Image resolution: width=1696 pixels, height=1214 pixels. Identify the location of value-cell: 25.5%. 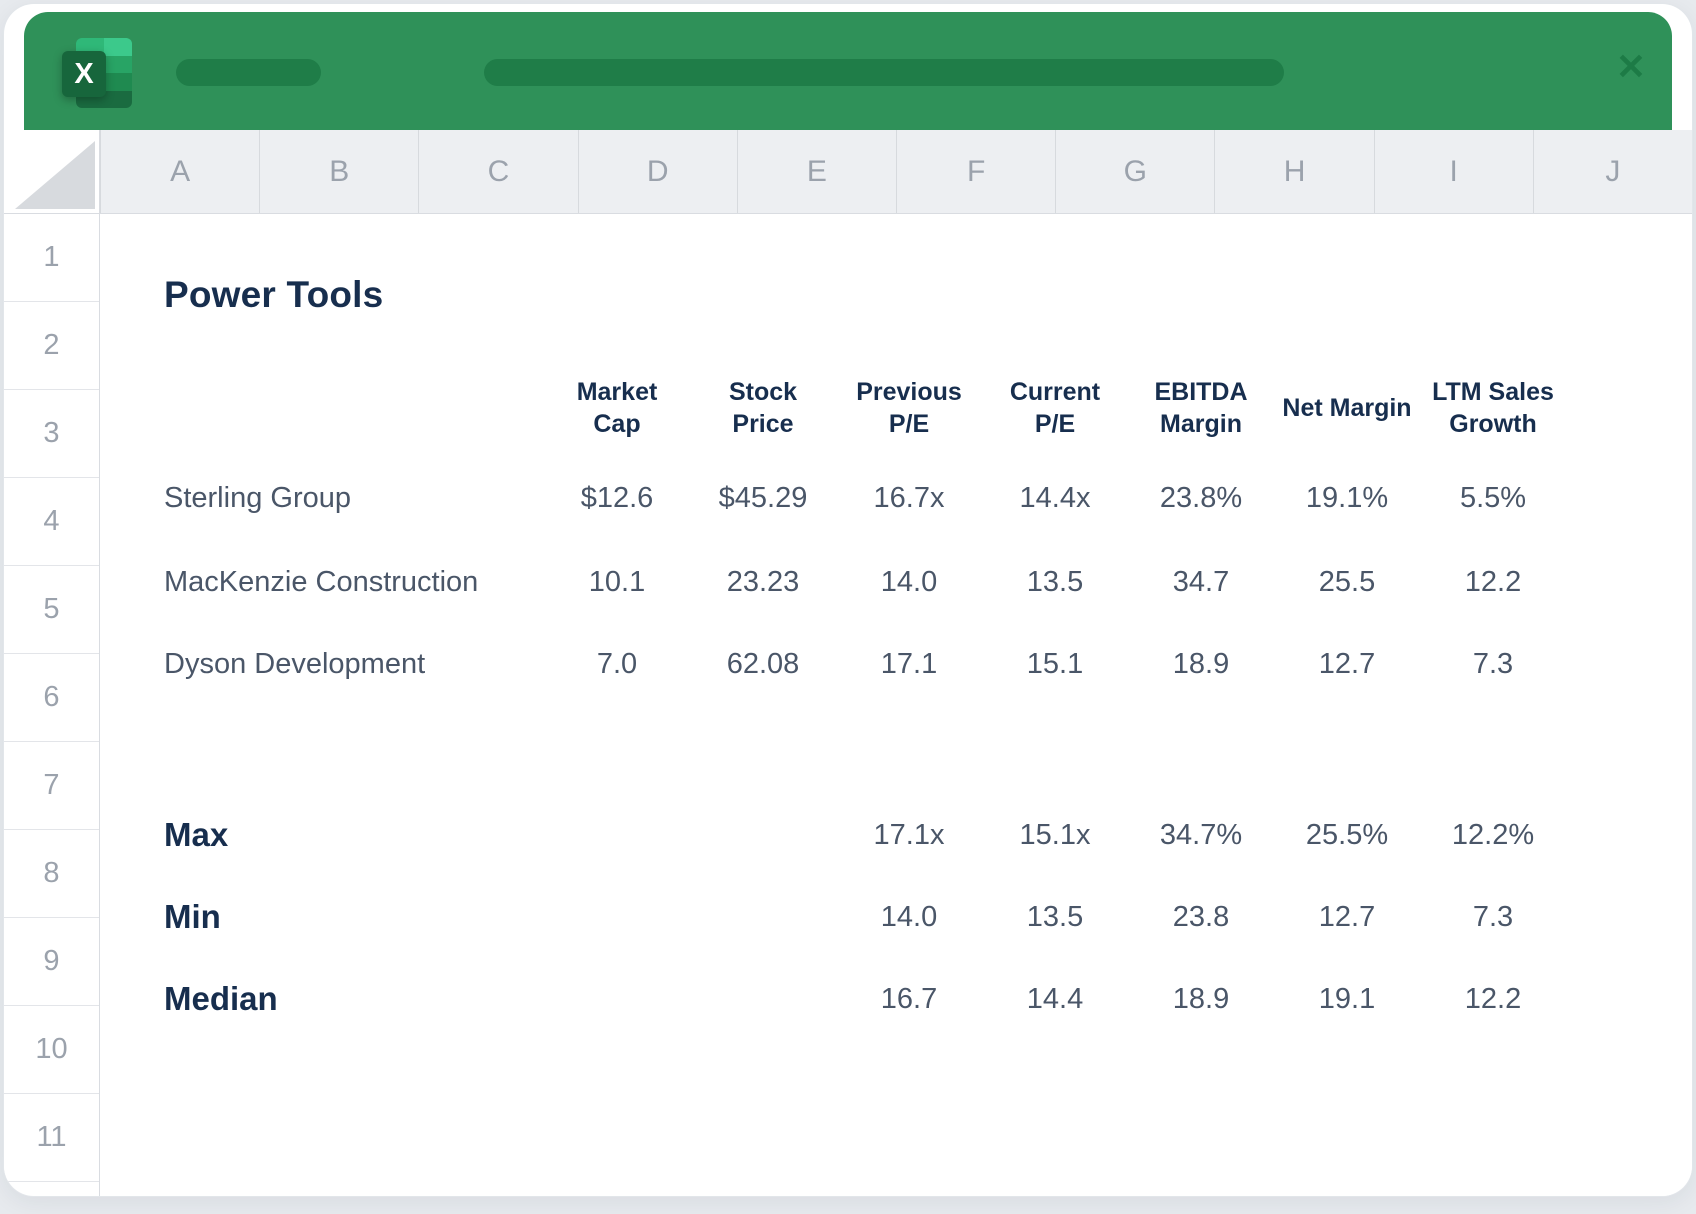
(1347, 834).